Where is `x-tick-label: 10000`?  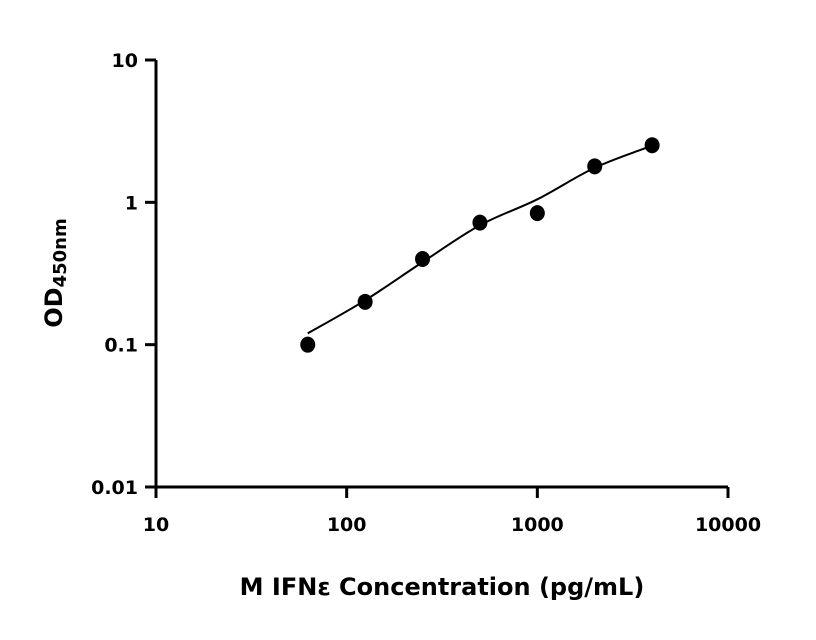 x-tick-label: 10000 is located at coordinates (728, 525).